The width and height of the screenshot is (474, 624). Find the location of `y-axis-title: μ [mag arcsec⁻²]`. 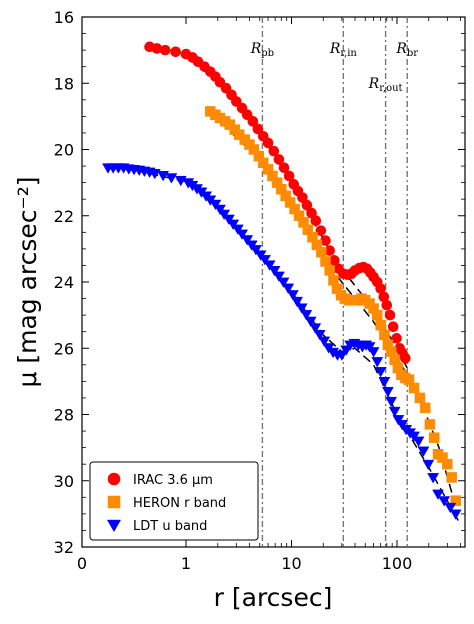

y-axis-title: μ [mag arcsec⁻²] is located at coordinates (27, 281).